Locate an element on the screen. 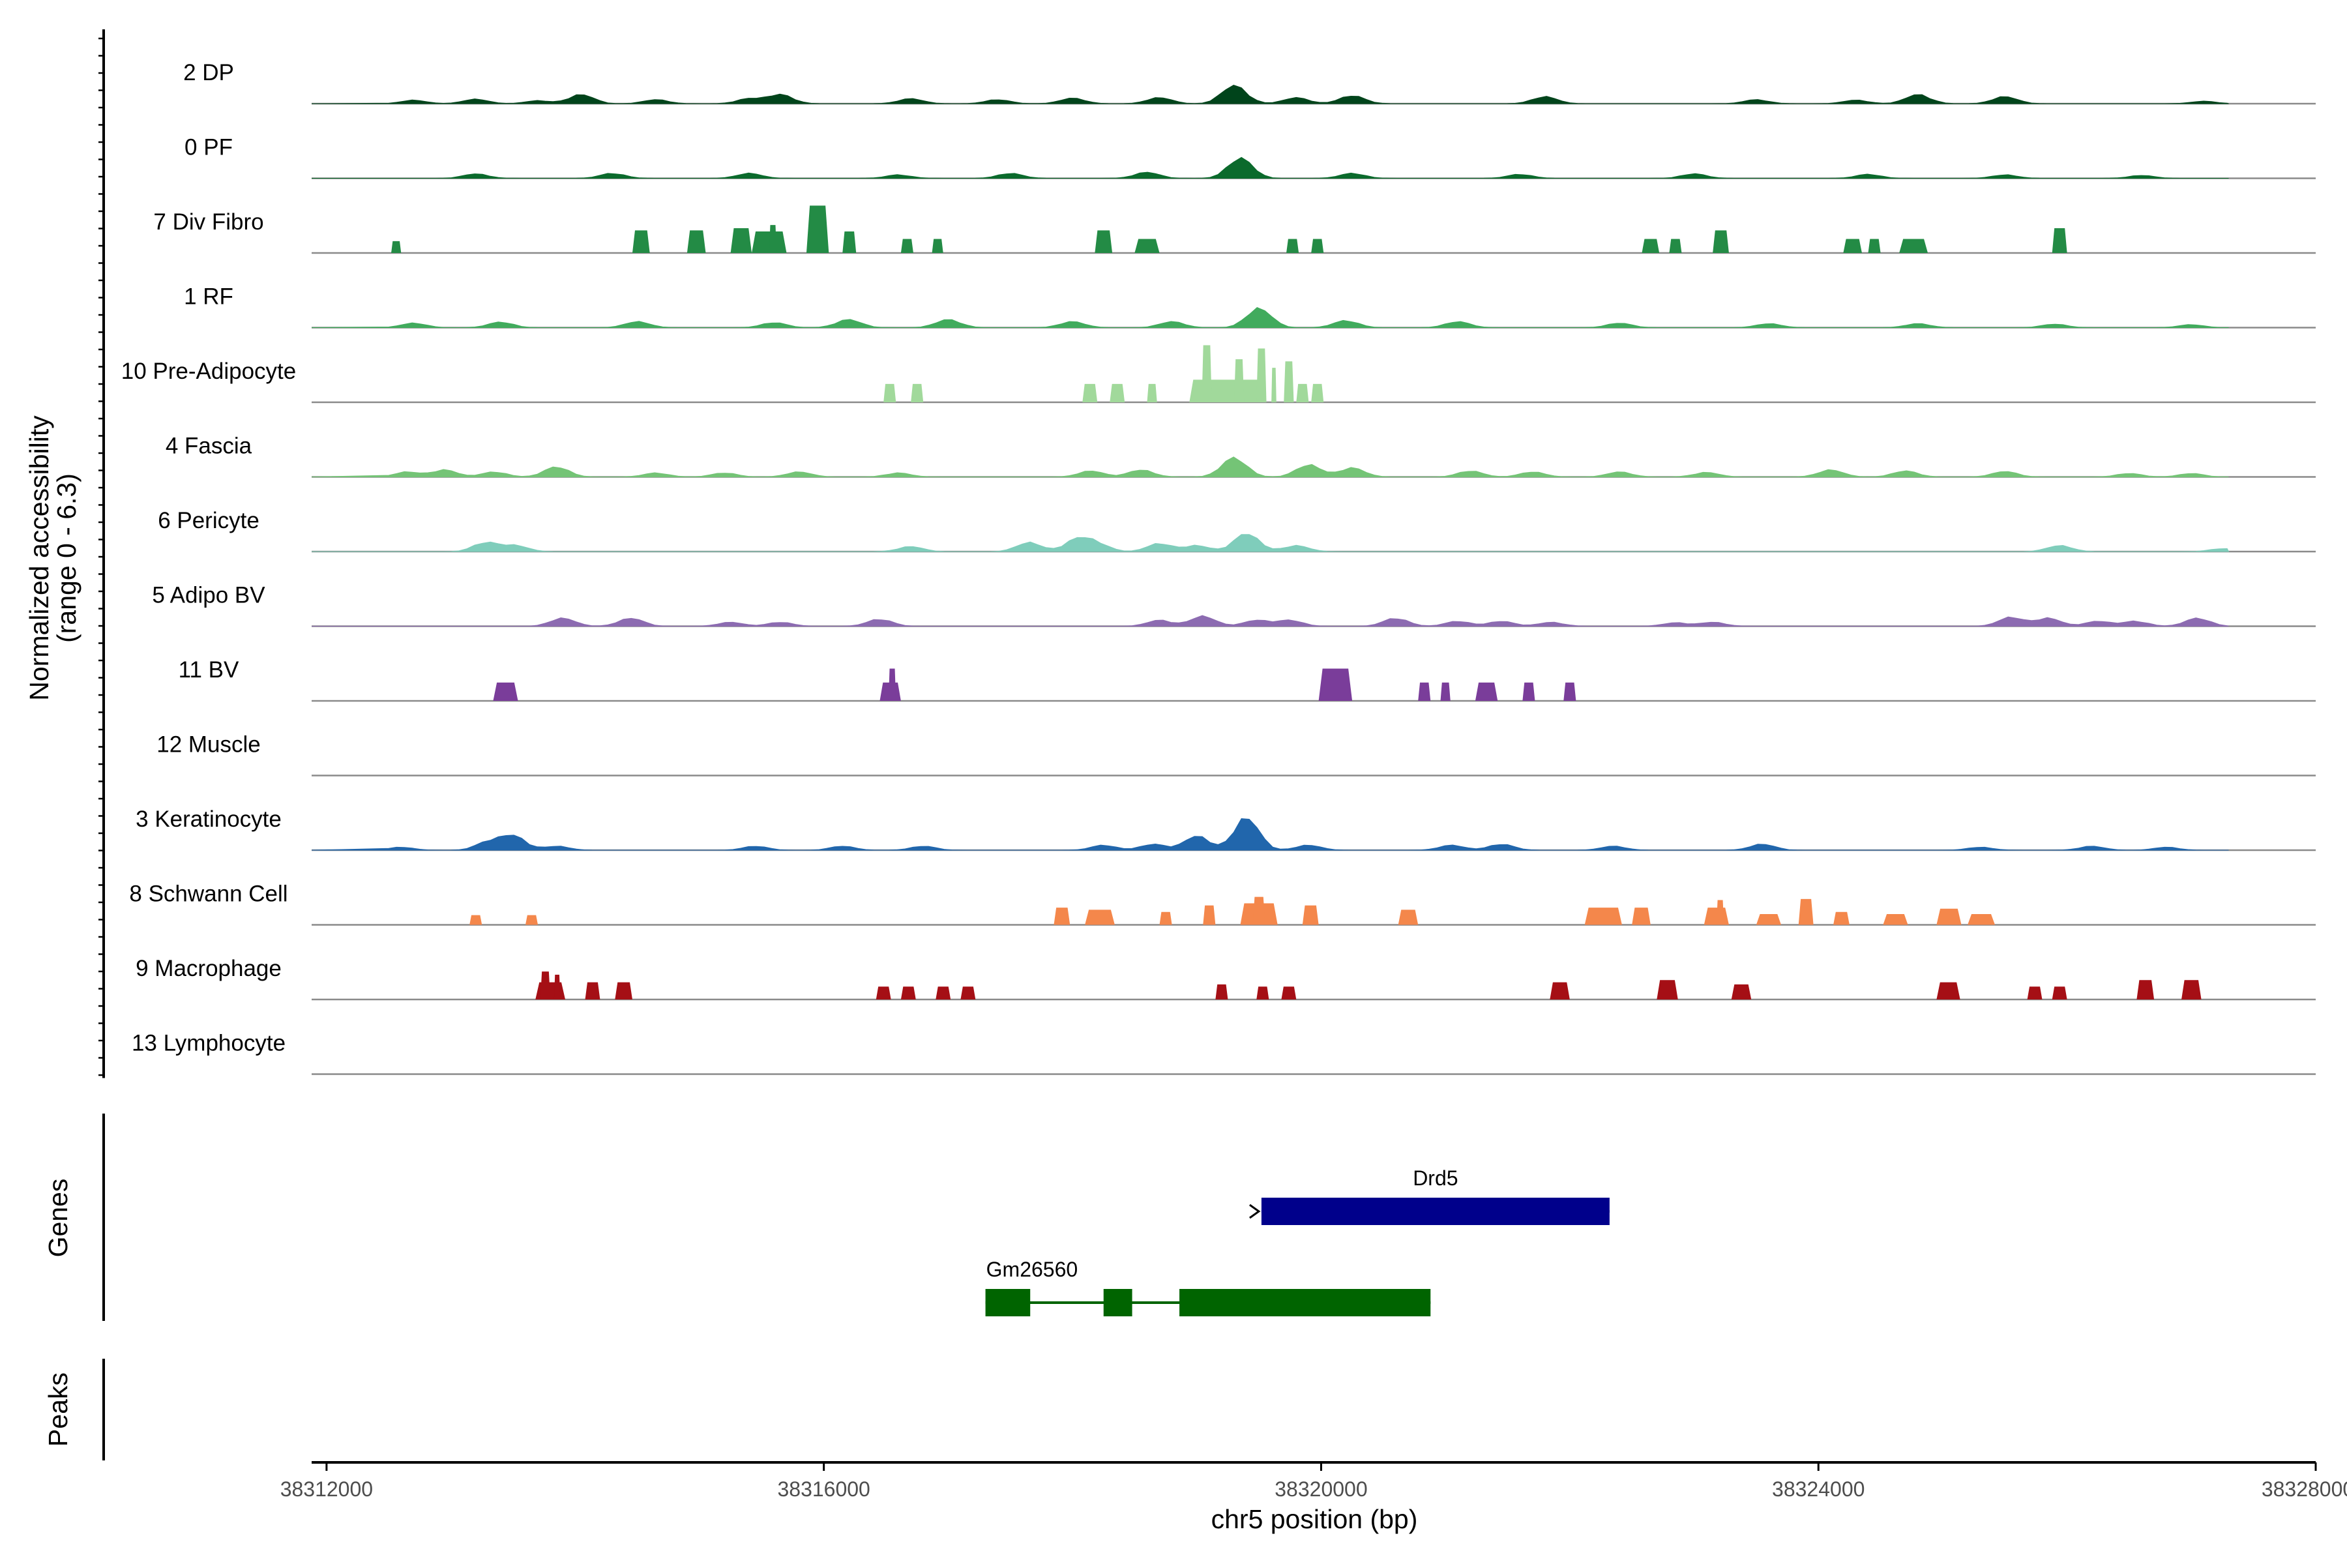  peaks-panel-label: Peaks is located at coordinates (58, 1409).